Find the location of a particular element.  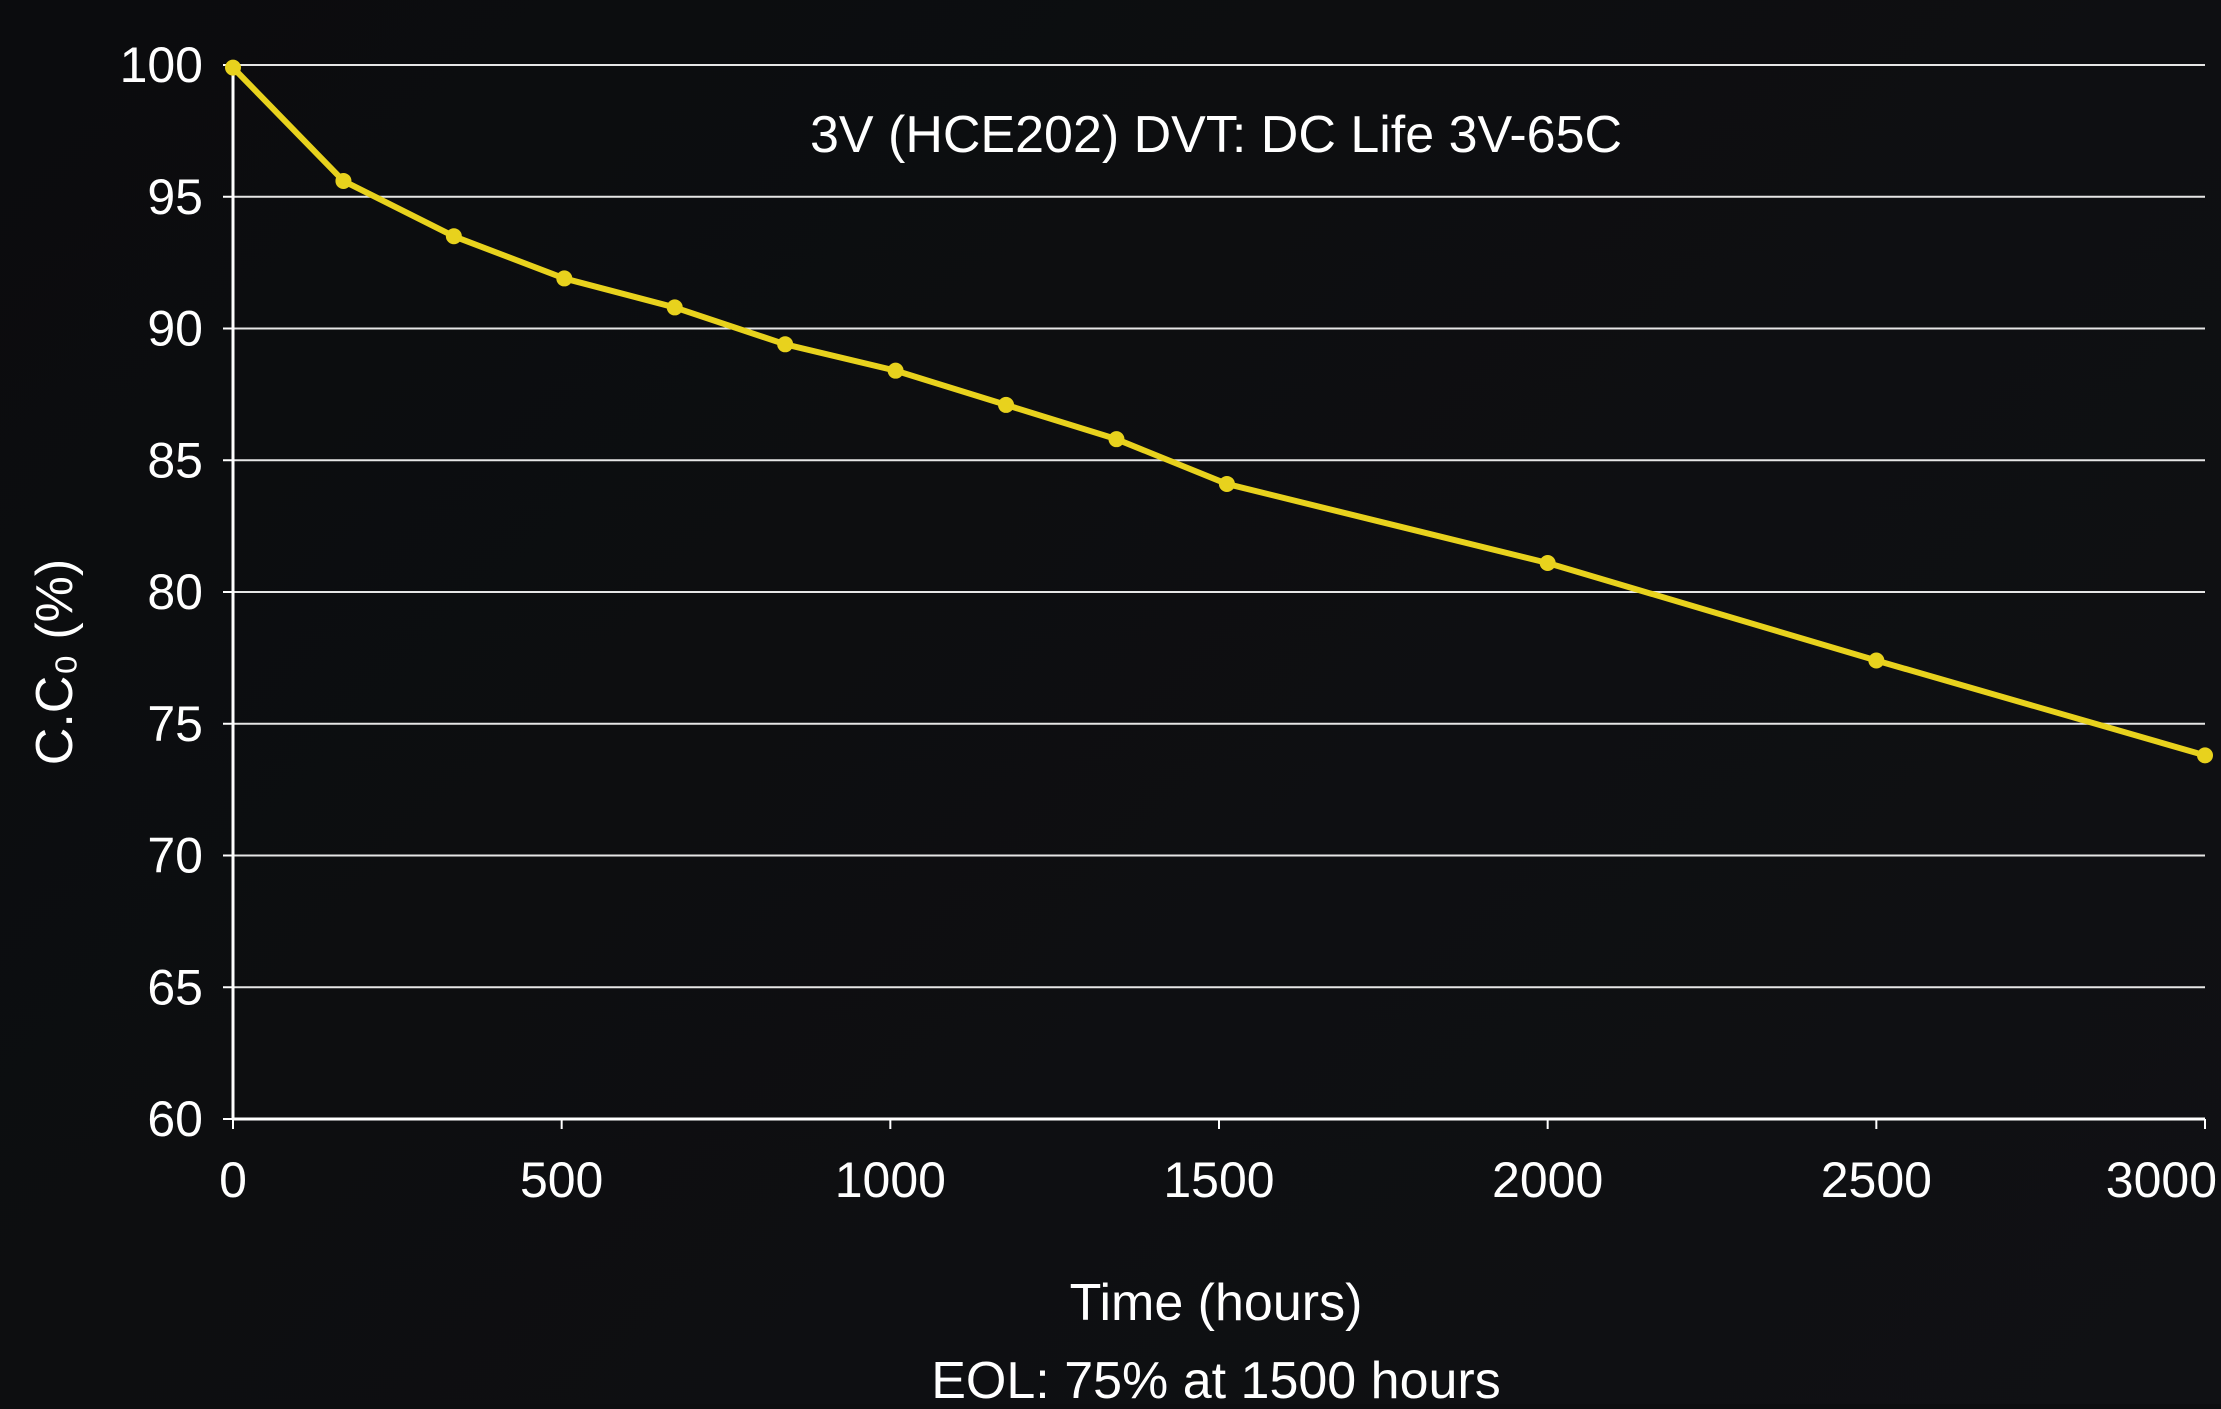

x-tick-label-2000: 2000 is located at coordinates (1547, 1180).